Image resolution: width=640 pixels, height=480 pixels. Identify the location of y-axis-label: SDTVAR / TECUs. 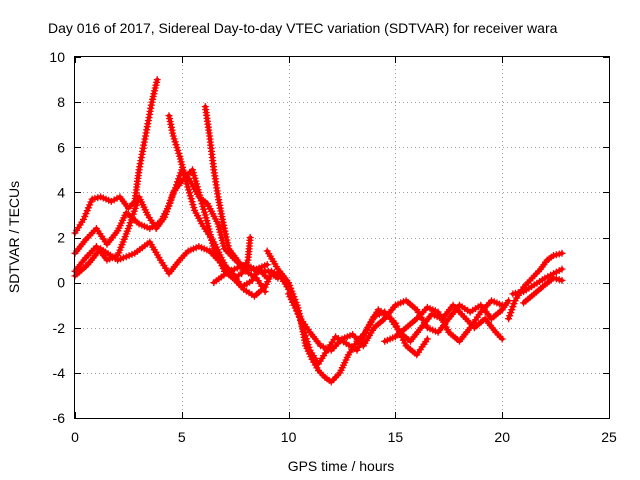
(14, 237).